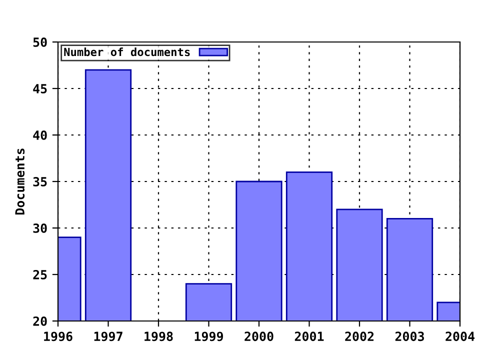 The height and width of the screenshot is (350, 480). I want to click on y-tick-label: 50, so click(40, 42).